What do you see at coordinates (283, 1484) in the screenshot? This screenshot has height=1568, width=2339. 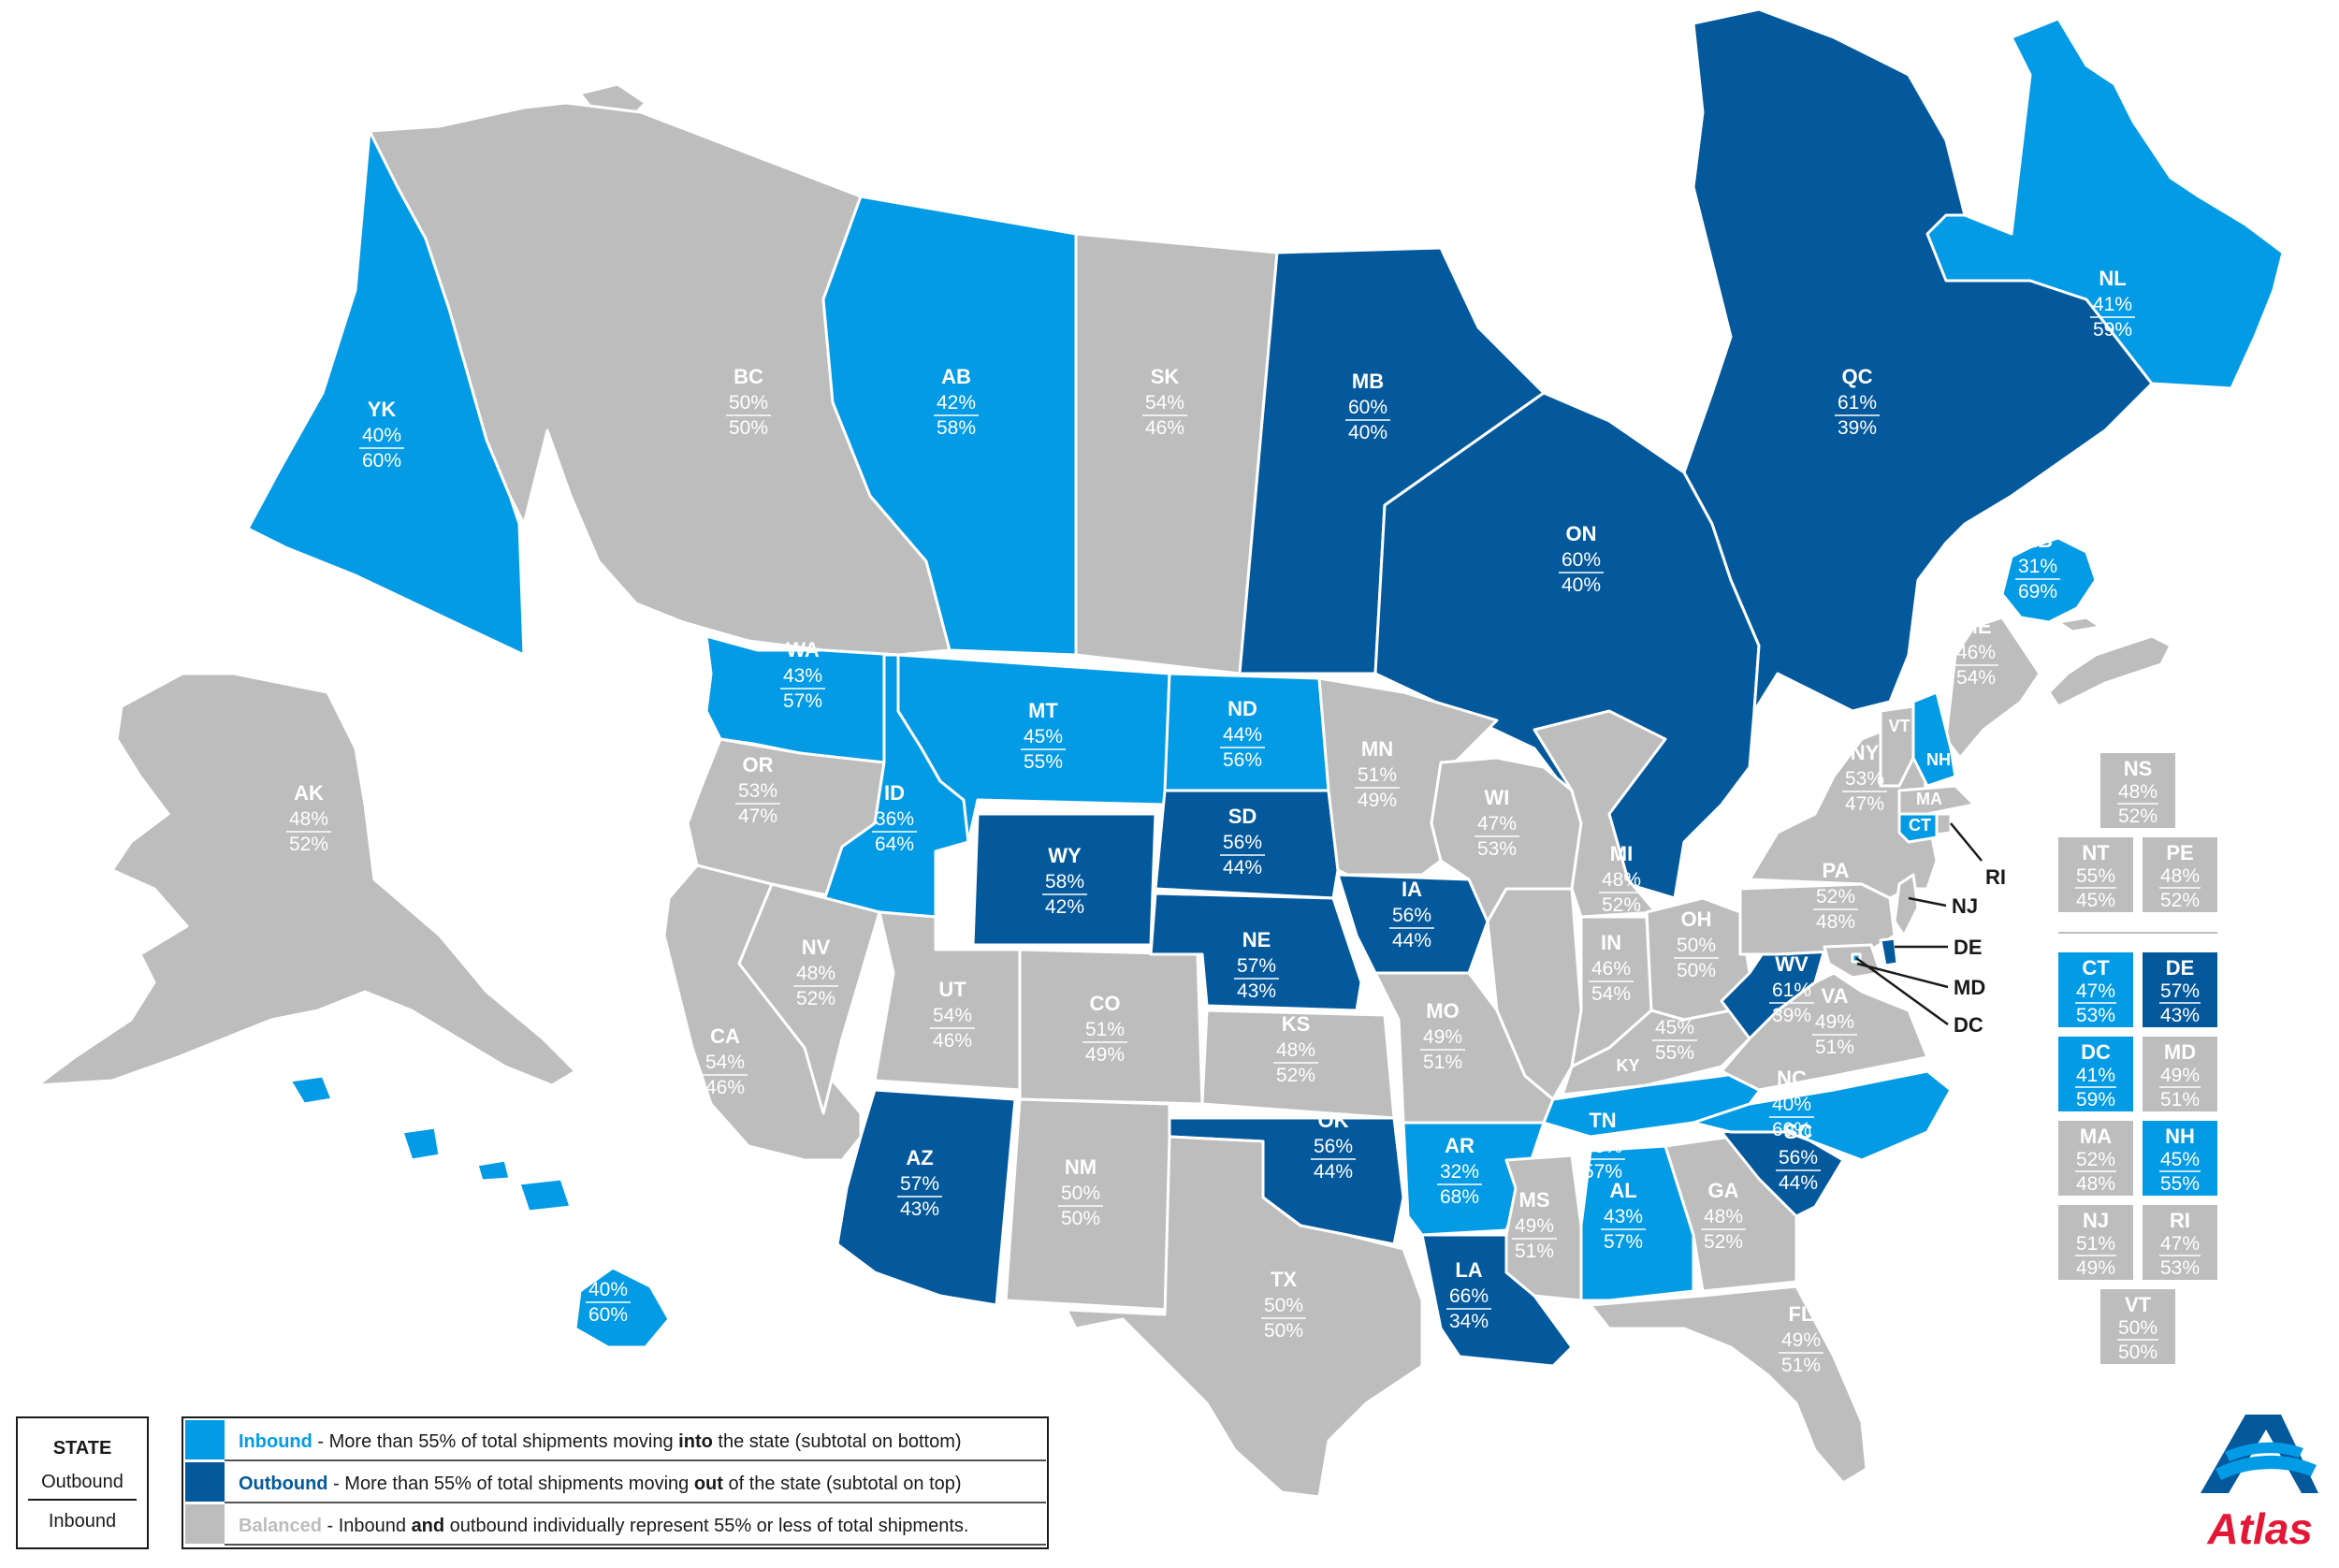 I see `legend-label: Outbound` at bounding box center [283, 1484].